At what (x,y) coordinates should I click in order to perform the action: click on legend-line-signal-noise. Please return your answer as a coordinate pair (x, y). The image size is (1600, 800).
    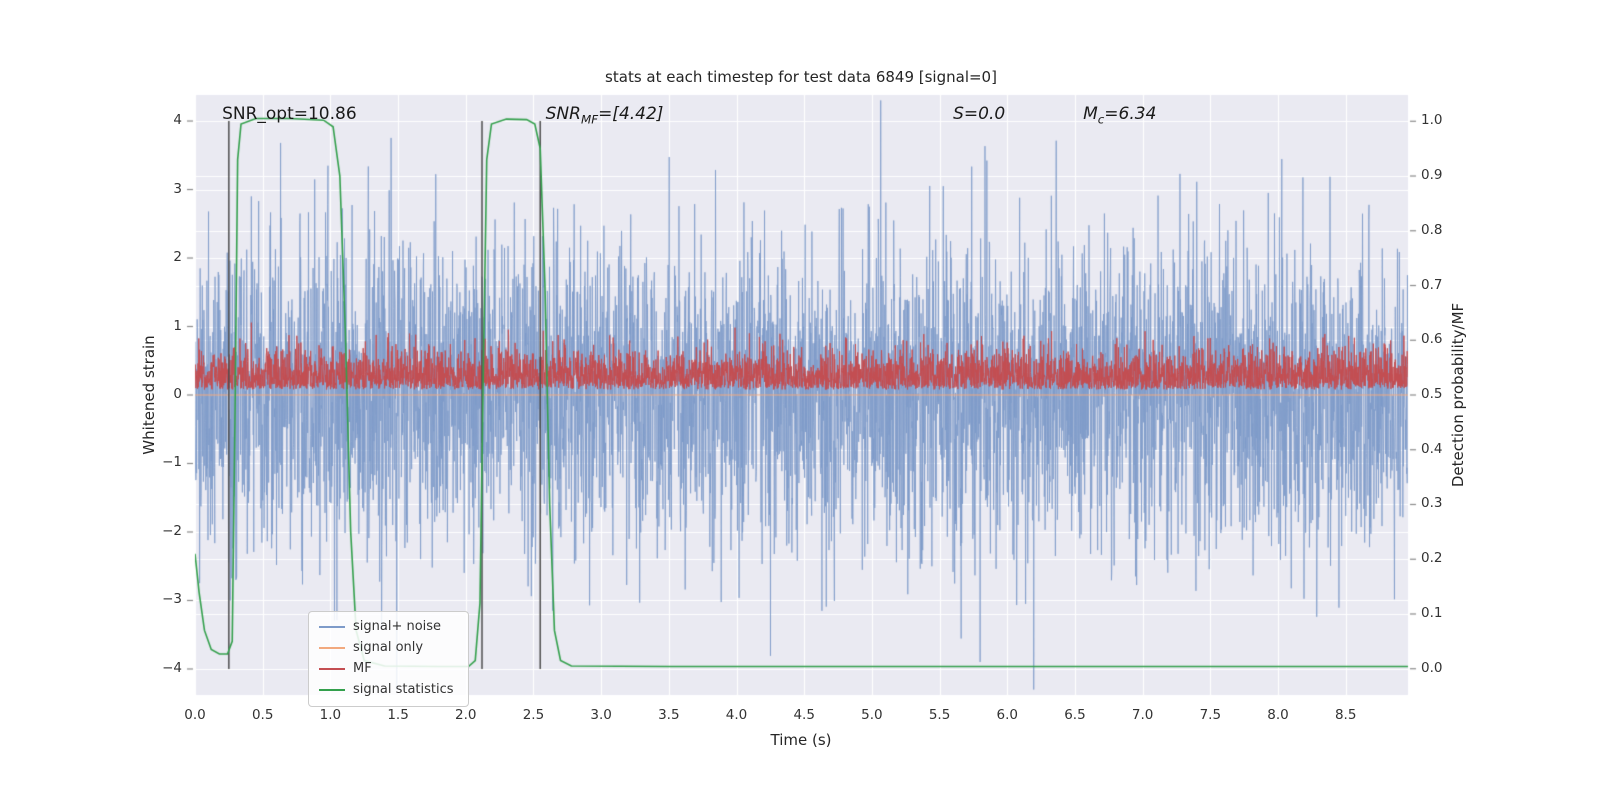
    Looking at the image, I should click on (332, 626).